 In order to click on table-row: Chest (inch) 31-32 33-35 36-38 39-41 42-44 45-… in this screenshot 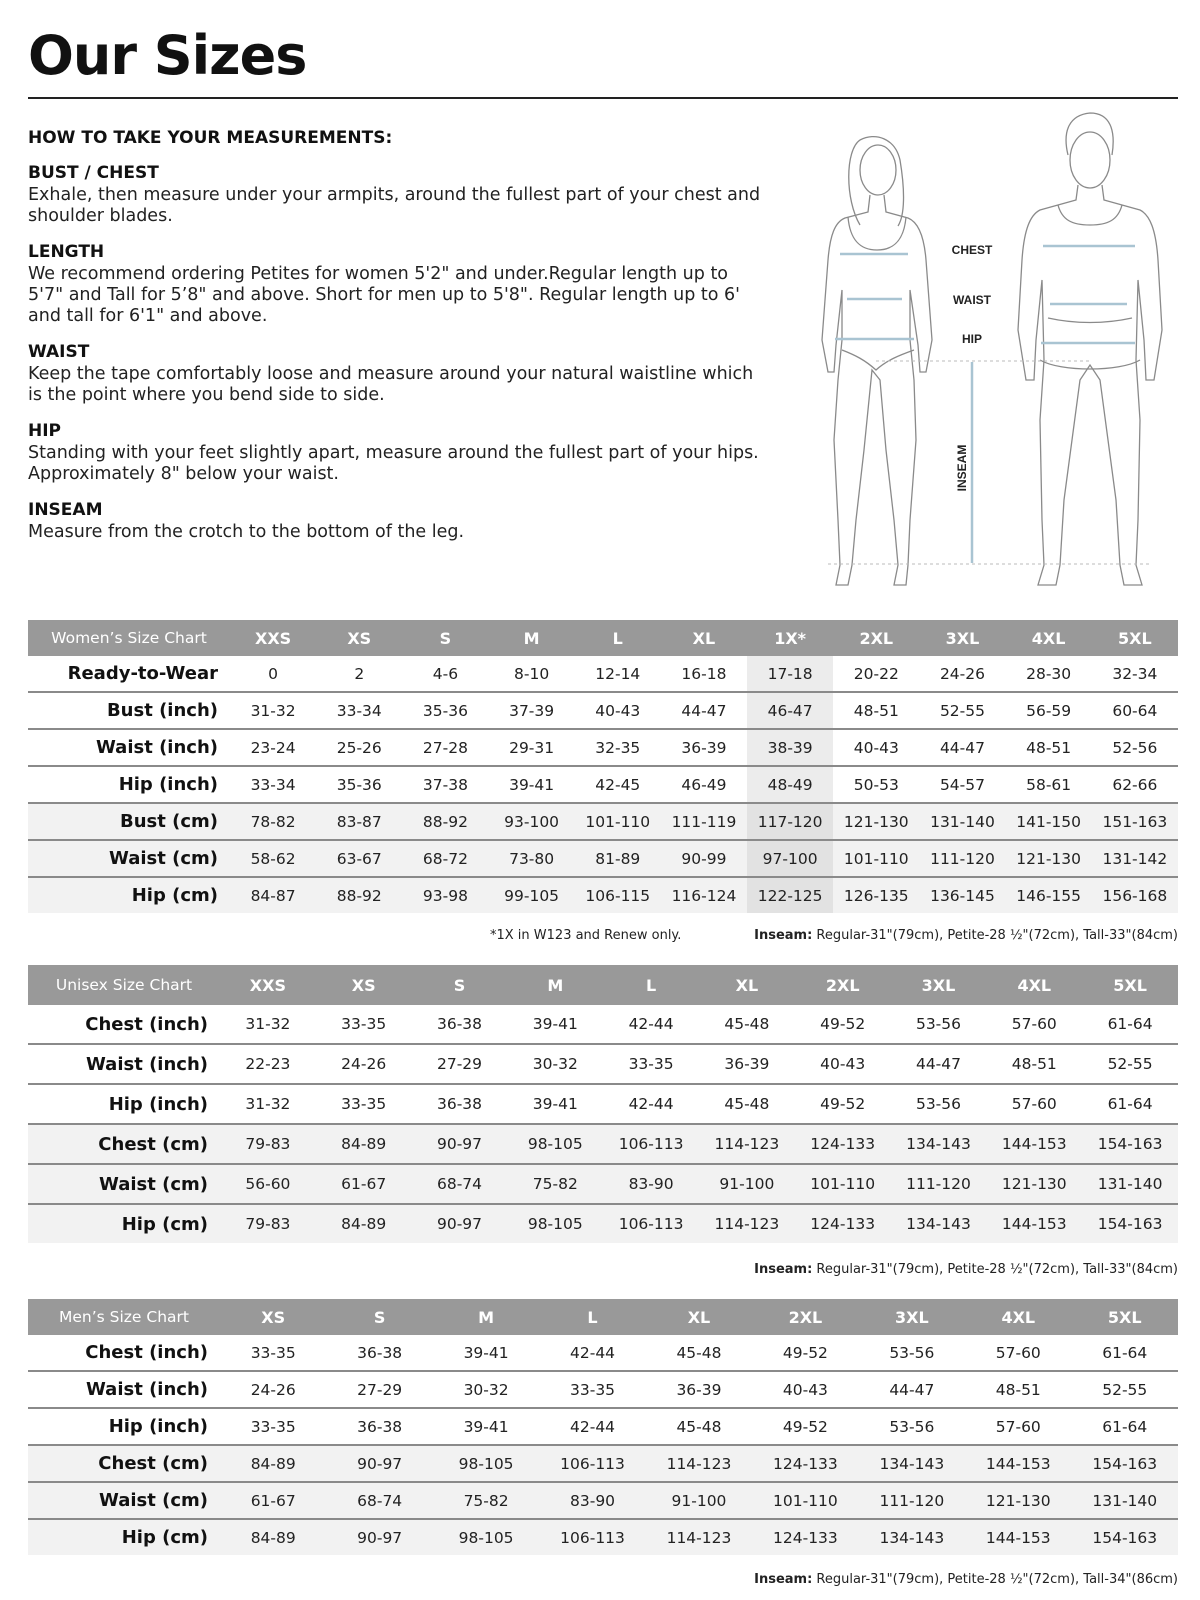, I will do `click(603, 1024)`.